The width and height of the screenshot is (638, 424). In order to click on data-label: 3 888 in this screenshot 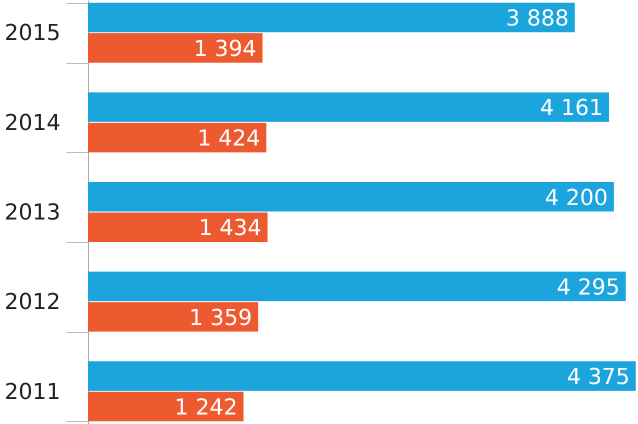, I will do `click(537, 19)`.